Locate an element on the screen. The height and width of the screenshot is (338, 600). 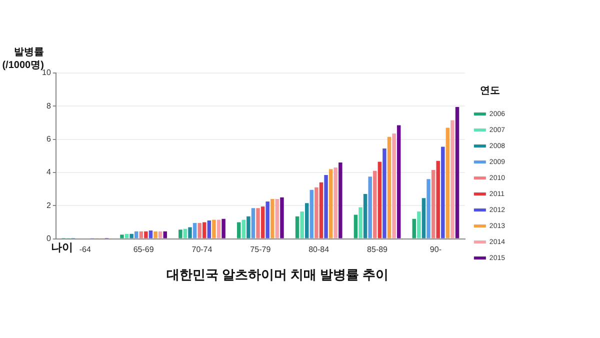
x-tick-label: 90- is located at coordinates (436, 249).